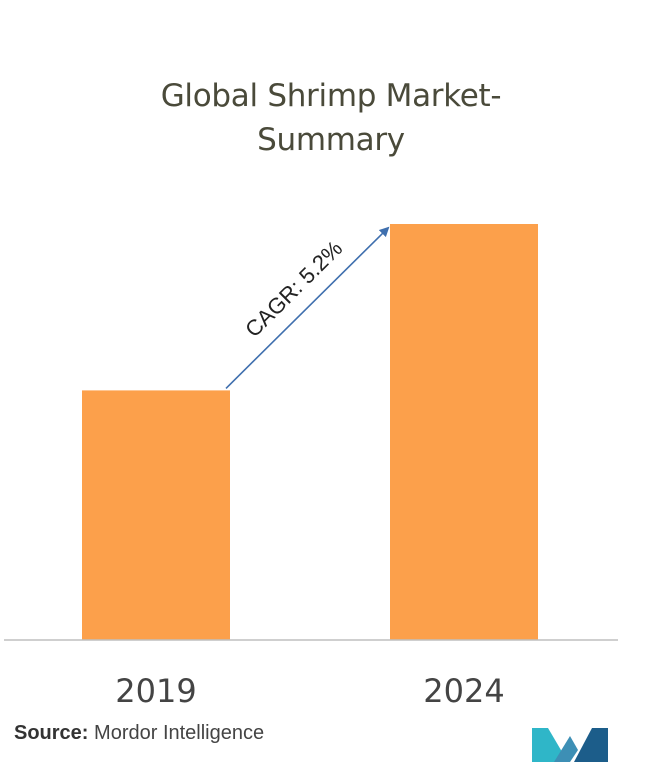  What do you see at coordinates (550, 745) in the screenshot?
I see `logo-left-shape` at bounding box center [550, 745].